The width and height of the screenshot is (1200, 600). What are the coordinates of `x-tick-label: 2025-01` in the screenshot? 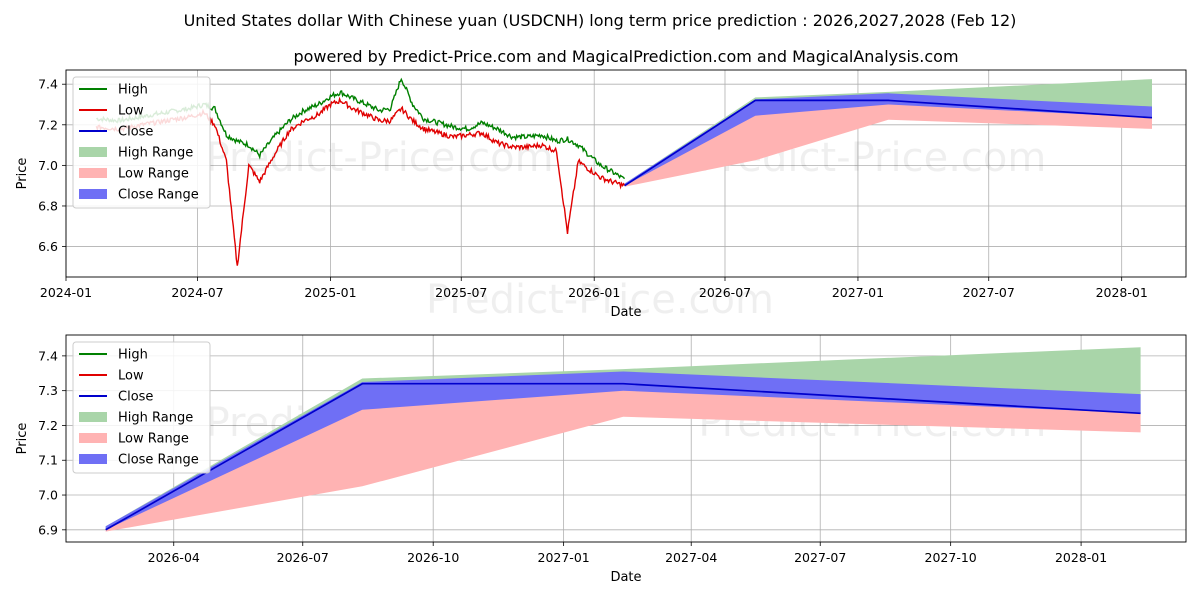 It's located at (330, 292).